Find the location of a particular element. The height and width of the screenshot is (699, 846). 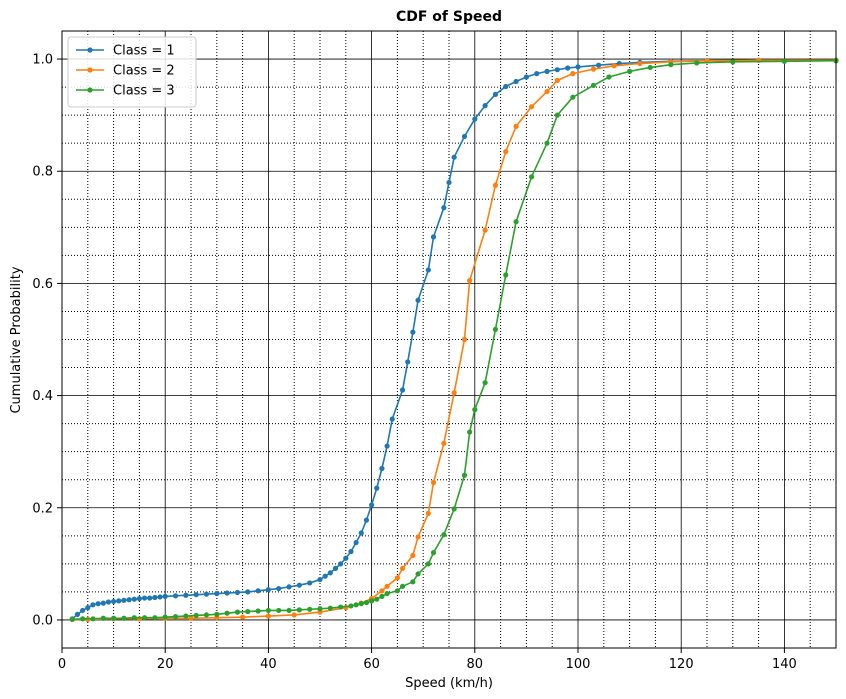

y-tick-label: 0.0 is located at coordinates (42, 620).